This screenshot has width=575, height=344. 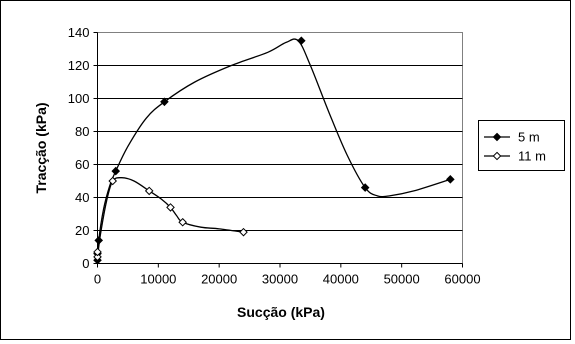 What do you see at coordinates (82, 131) in the screenshot?
I see `y-tick-label: 80` at bounding box center [82, 131].